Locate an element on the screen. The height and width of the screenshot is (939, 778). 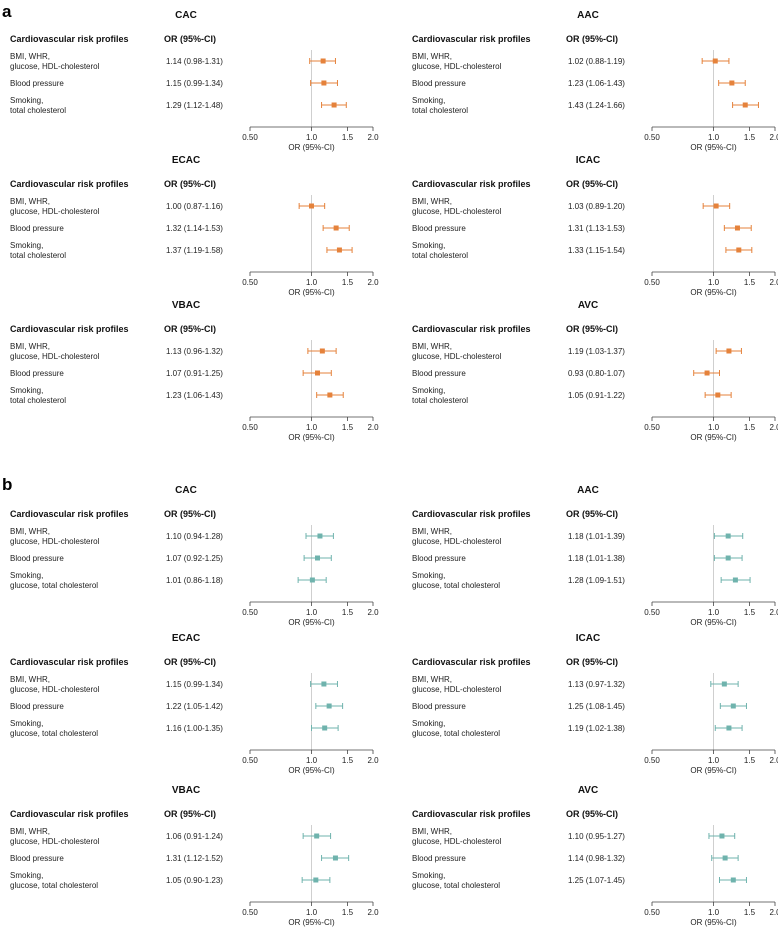
or-ci-text: 1.32 (1.14-1.53) is located at coordinates (194, 228).